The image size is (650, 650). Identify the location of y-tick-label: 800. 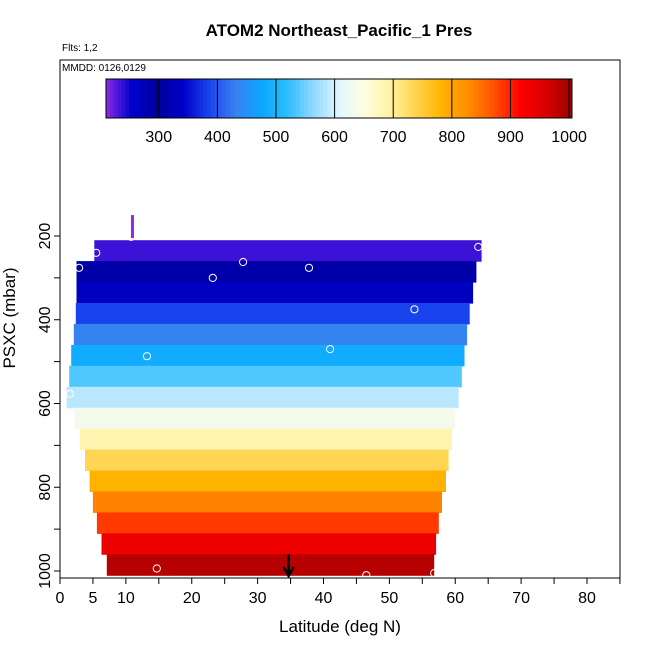
(45, 487).